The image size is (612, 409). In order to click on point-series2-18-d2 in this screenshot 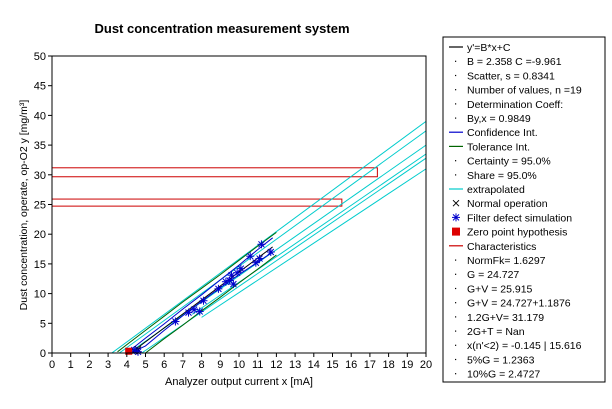, I will do `click(138, 352)`.